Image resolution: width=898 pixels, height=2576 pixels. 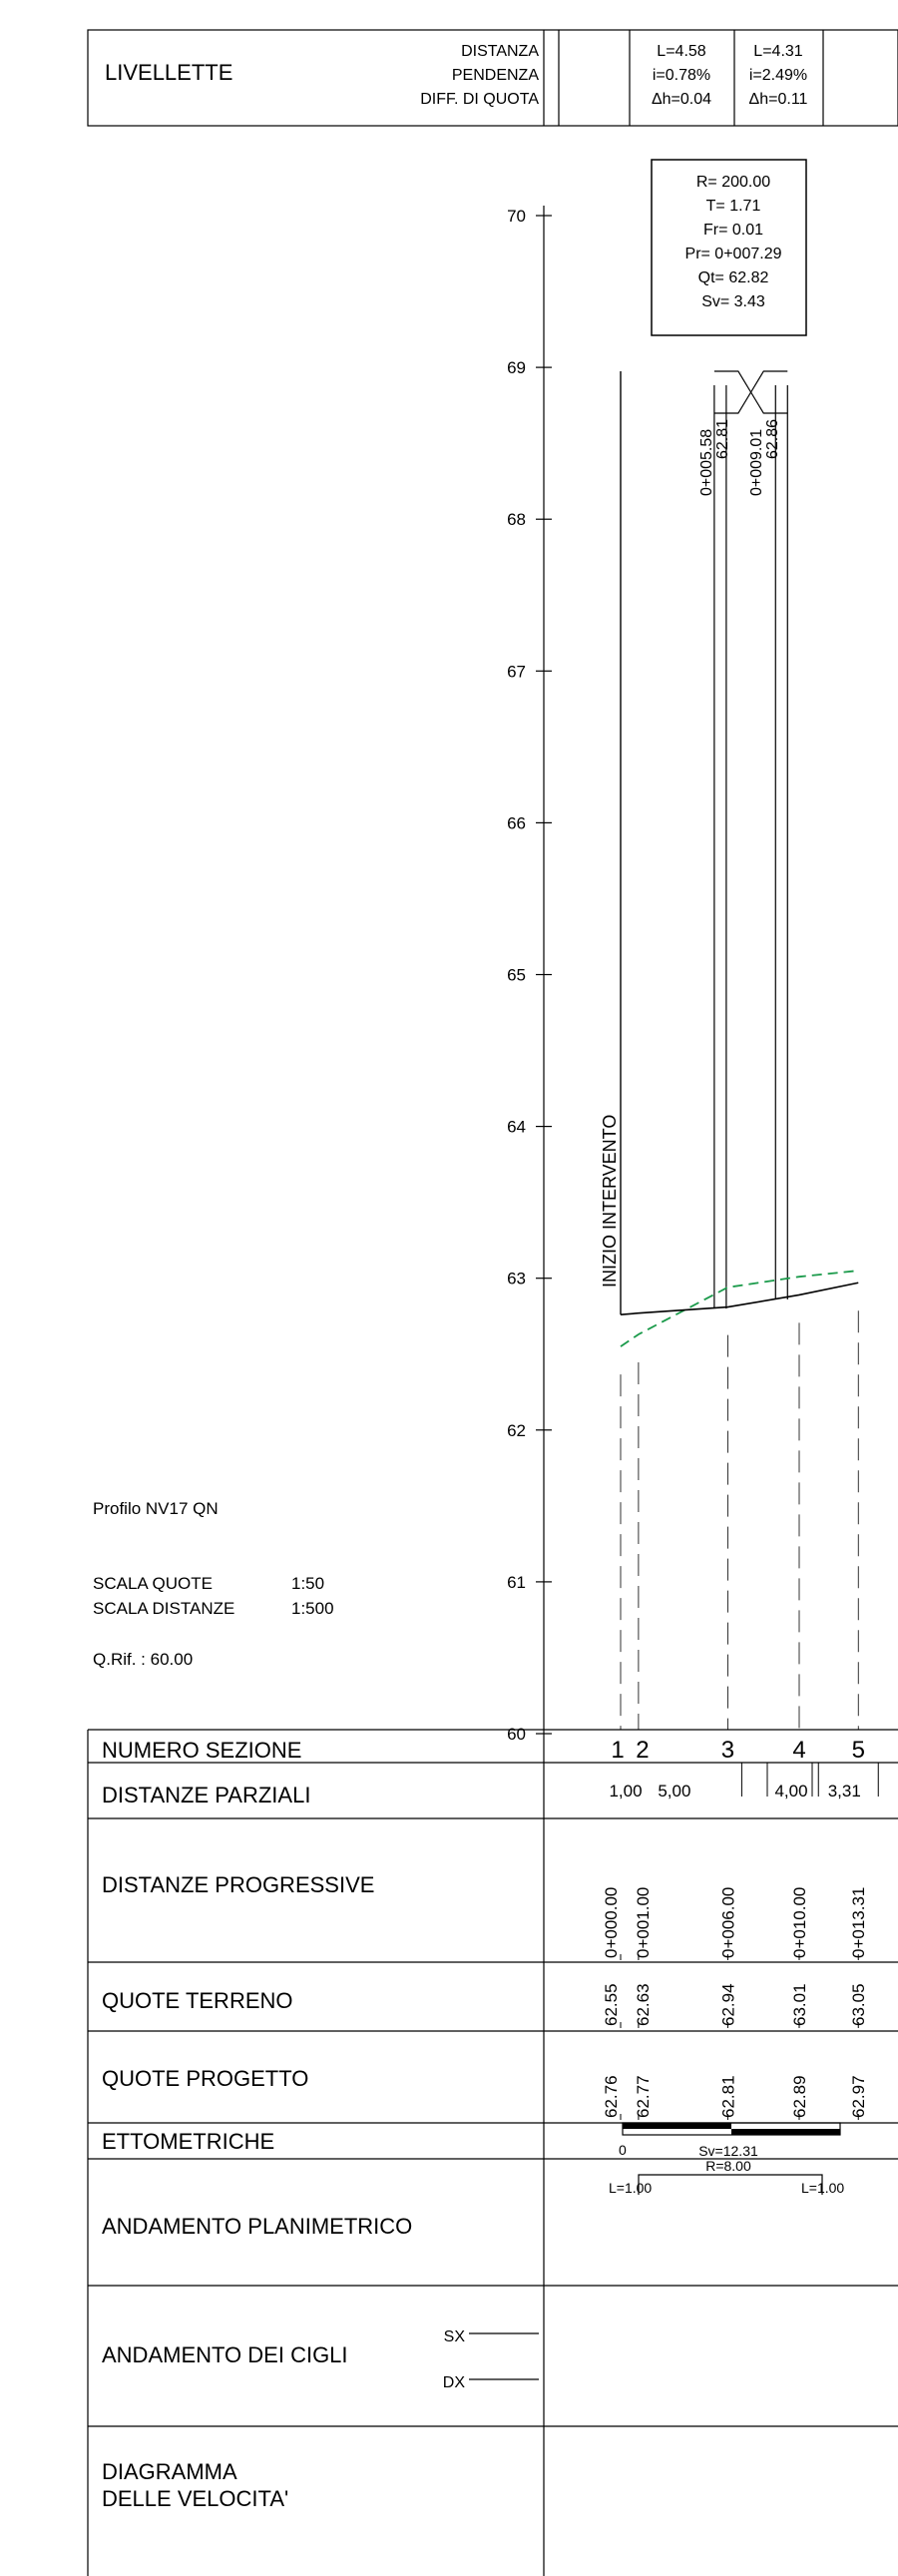 I want to click on livellette-title: LIVELLETTE, so click(x=168, y=72).